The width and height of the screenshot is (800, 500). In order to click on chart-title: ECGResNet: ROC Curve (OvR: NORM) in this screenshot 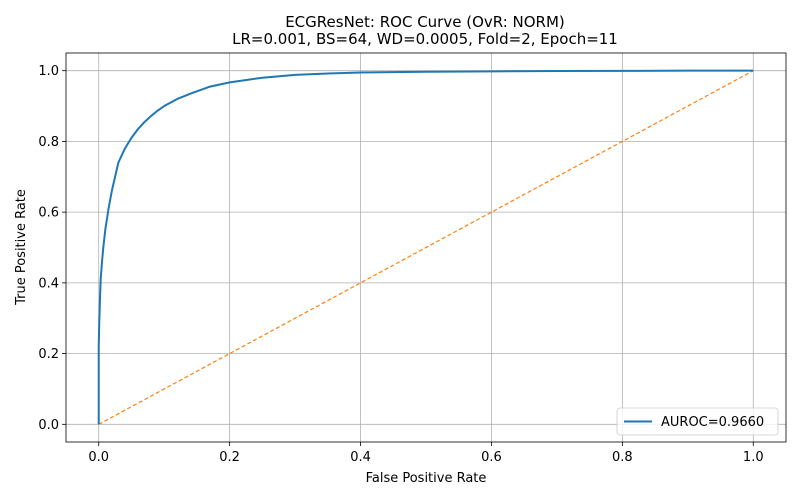, I will do `click(425, 22)`.